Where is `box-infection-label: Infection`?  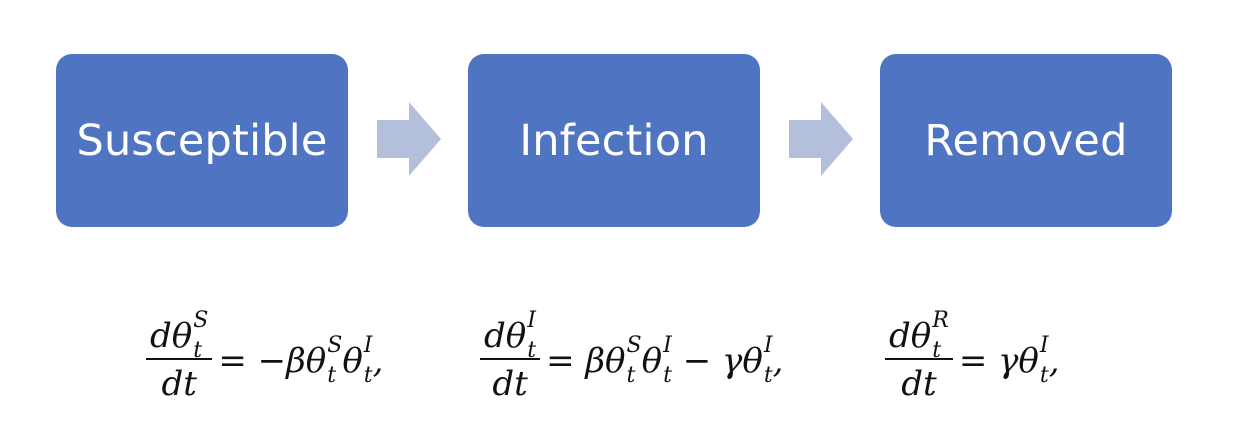 box-infection-label: Infection is located at coordinates (614, 140).